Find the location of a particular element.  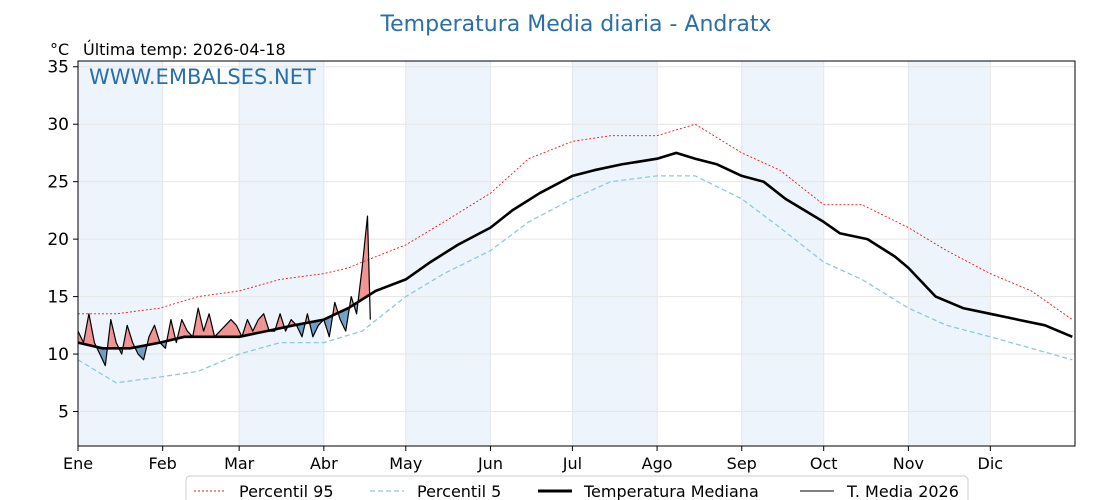

y-tick-label: 20 is located at coordinates (58, 240).